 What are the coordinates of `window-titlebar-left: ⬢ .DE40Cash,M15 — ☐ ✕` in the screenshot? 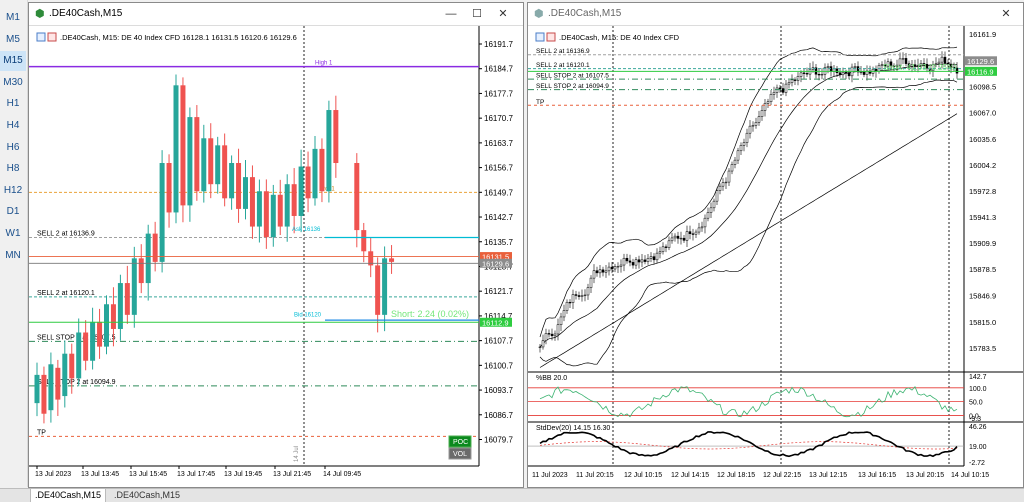 It's located at (276, 14).